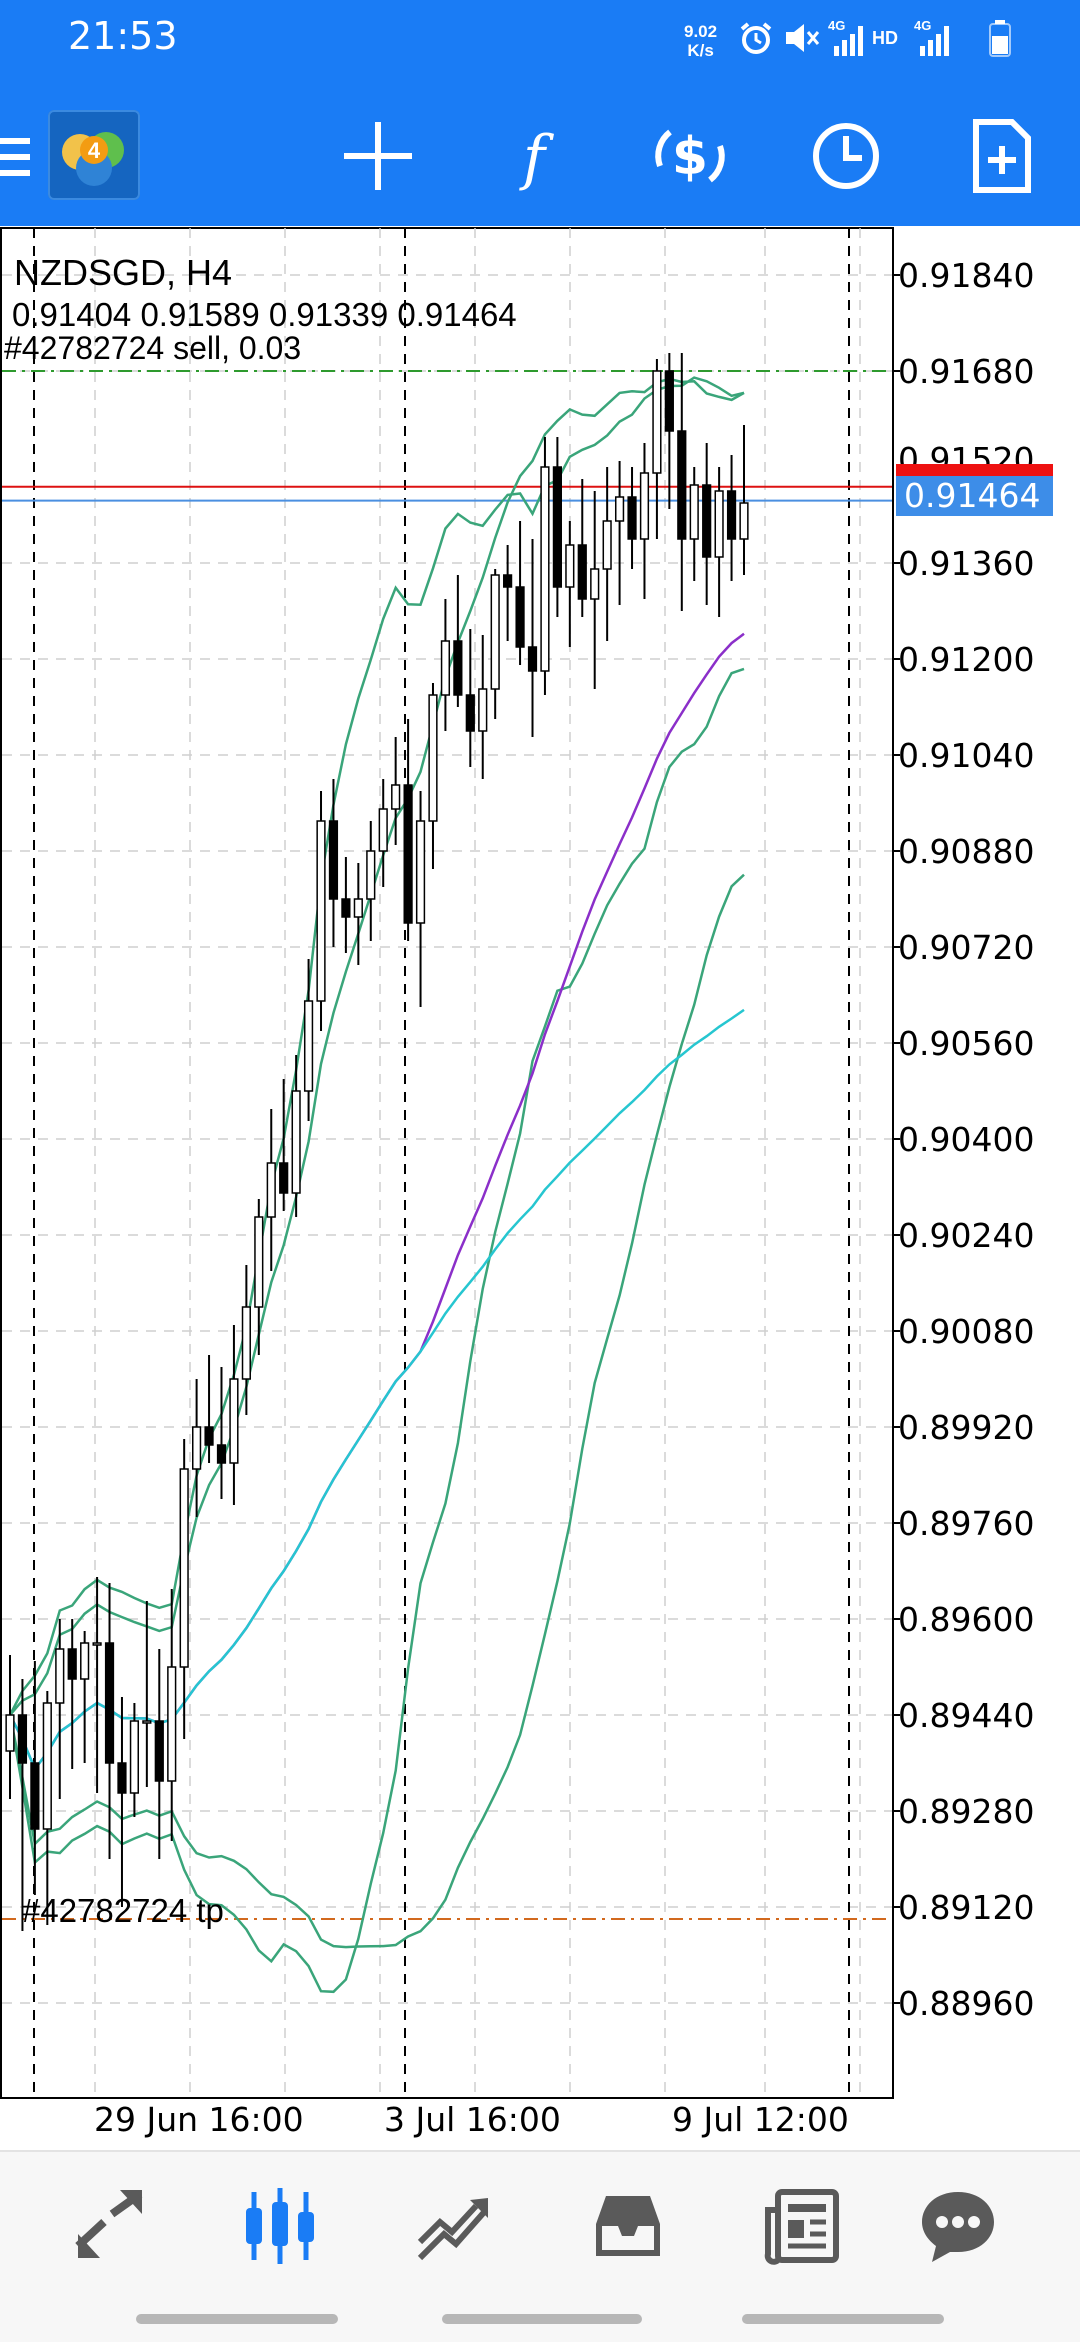 The image size is (1080, 2342). What do you see at coordinates (966, 1907) in the screenshot?
I see `price-axis-label: 0.89120` at bounding box center [966, 1907].